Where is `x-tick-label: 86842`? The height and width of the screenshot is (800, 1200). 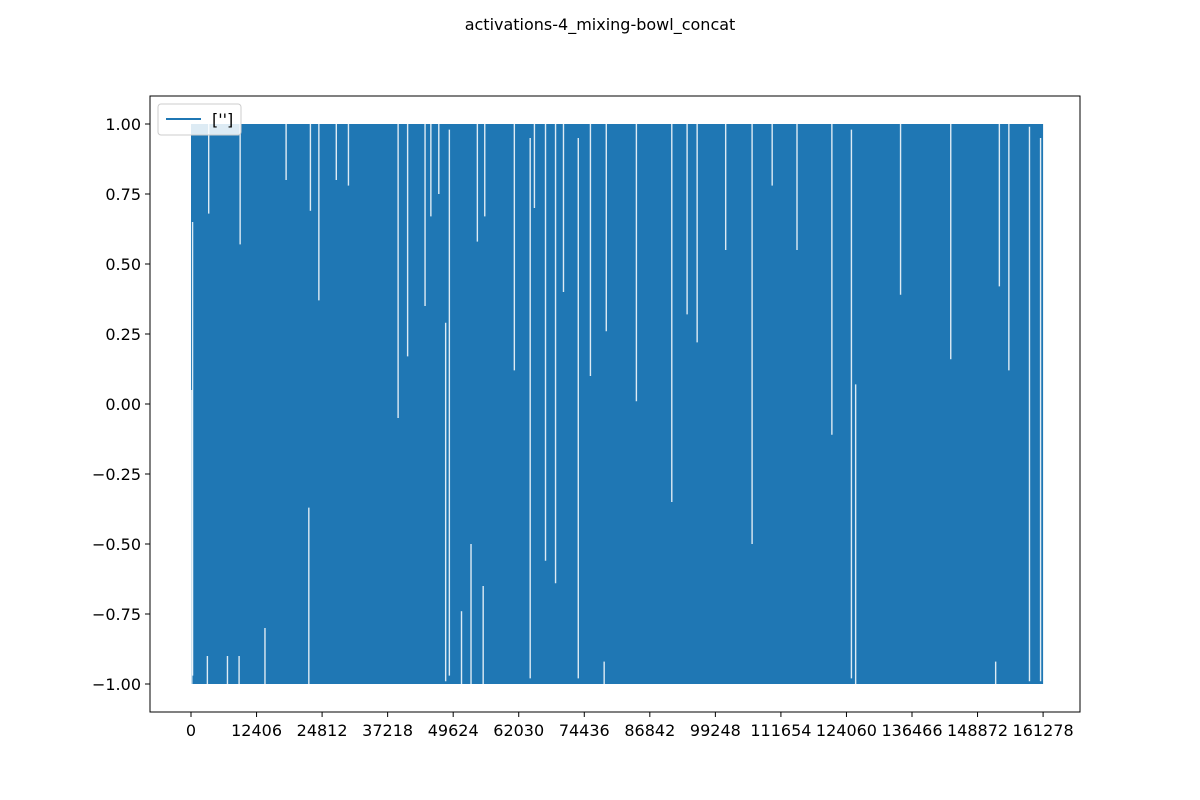 x-tick-label: 86842 is located at coordinates (649, 730).